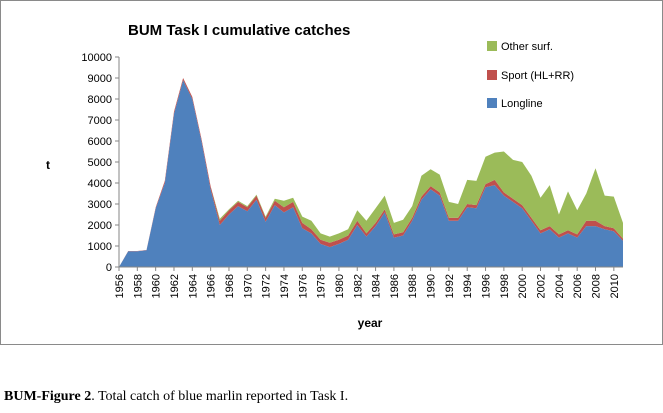  Describe the element at coordinates (377, 286) in the screenshot. I see `x-tick-label: 1984` at that location.